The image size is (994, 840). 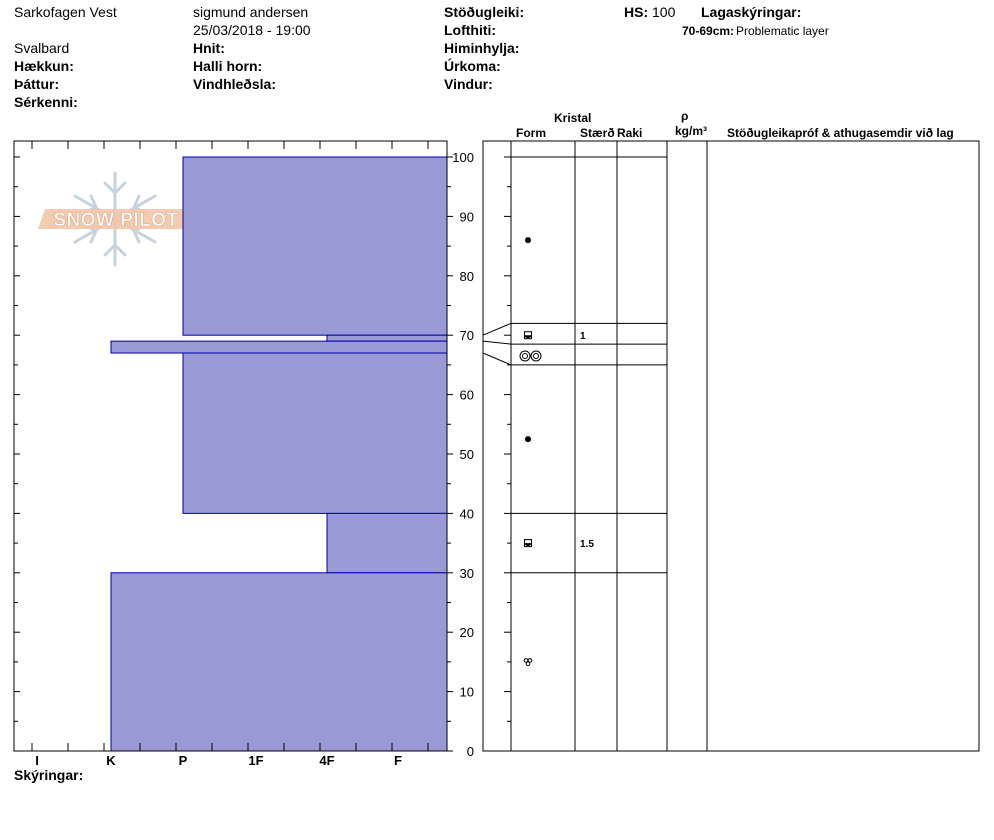 I want to click on elevation-label: Hækkun:, so click(x=44, y=66).